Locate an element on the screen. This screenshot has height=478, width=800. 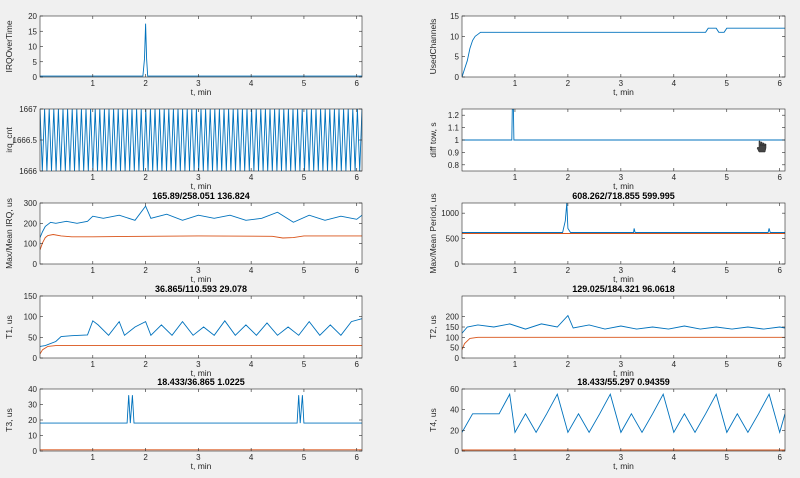
chart-title: 36.865/110.593 29.078 is located at coordinates (201, 289).